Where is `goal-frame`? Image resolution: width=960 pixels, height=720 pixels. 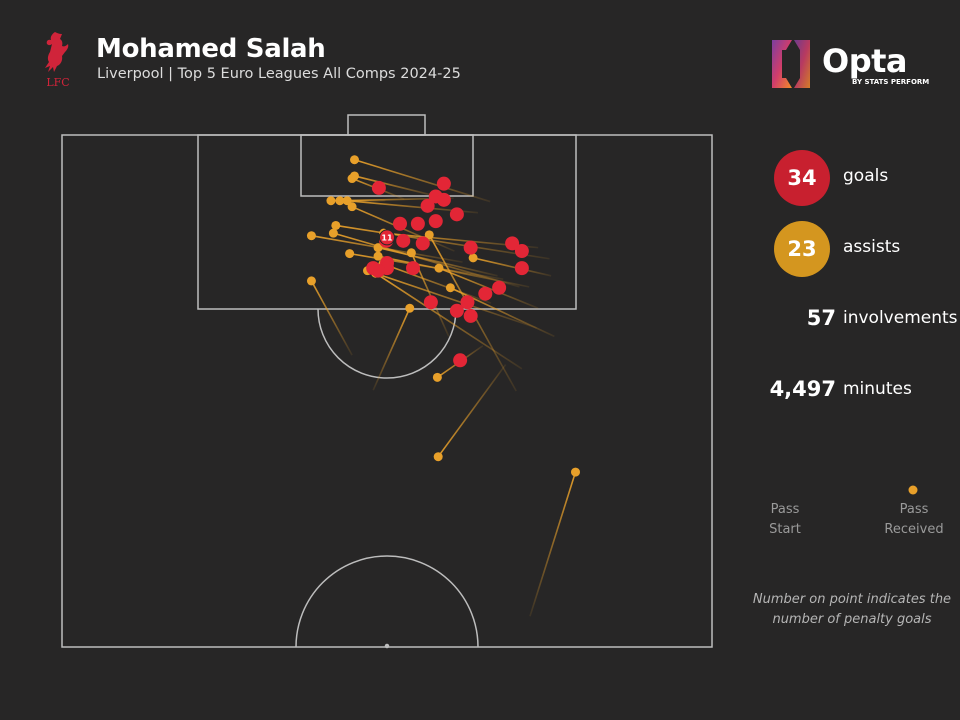
goal-frame is located at coordinates (386, 125).